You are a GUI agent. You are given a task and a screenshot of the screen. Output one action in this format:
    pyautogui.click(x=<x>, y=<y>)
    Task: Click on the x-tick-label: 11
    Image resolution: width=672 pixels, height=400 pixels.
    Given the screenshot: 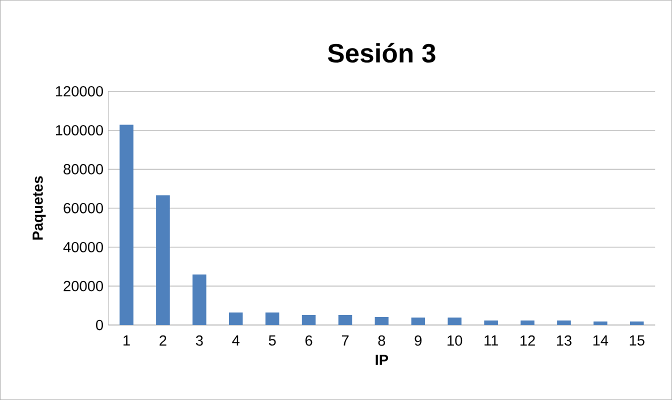 What is the action you would take?
    pyautogui.click(x=491, y=340)
    